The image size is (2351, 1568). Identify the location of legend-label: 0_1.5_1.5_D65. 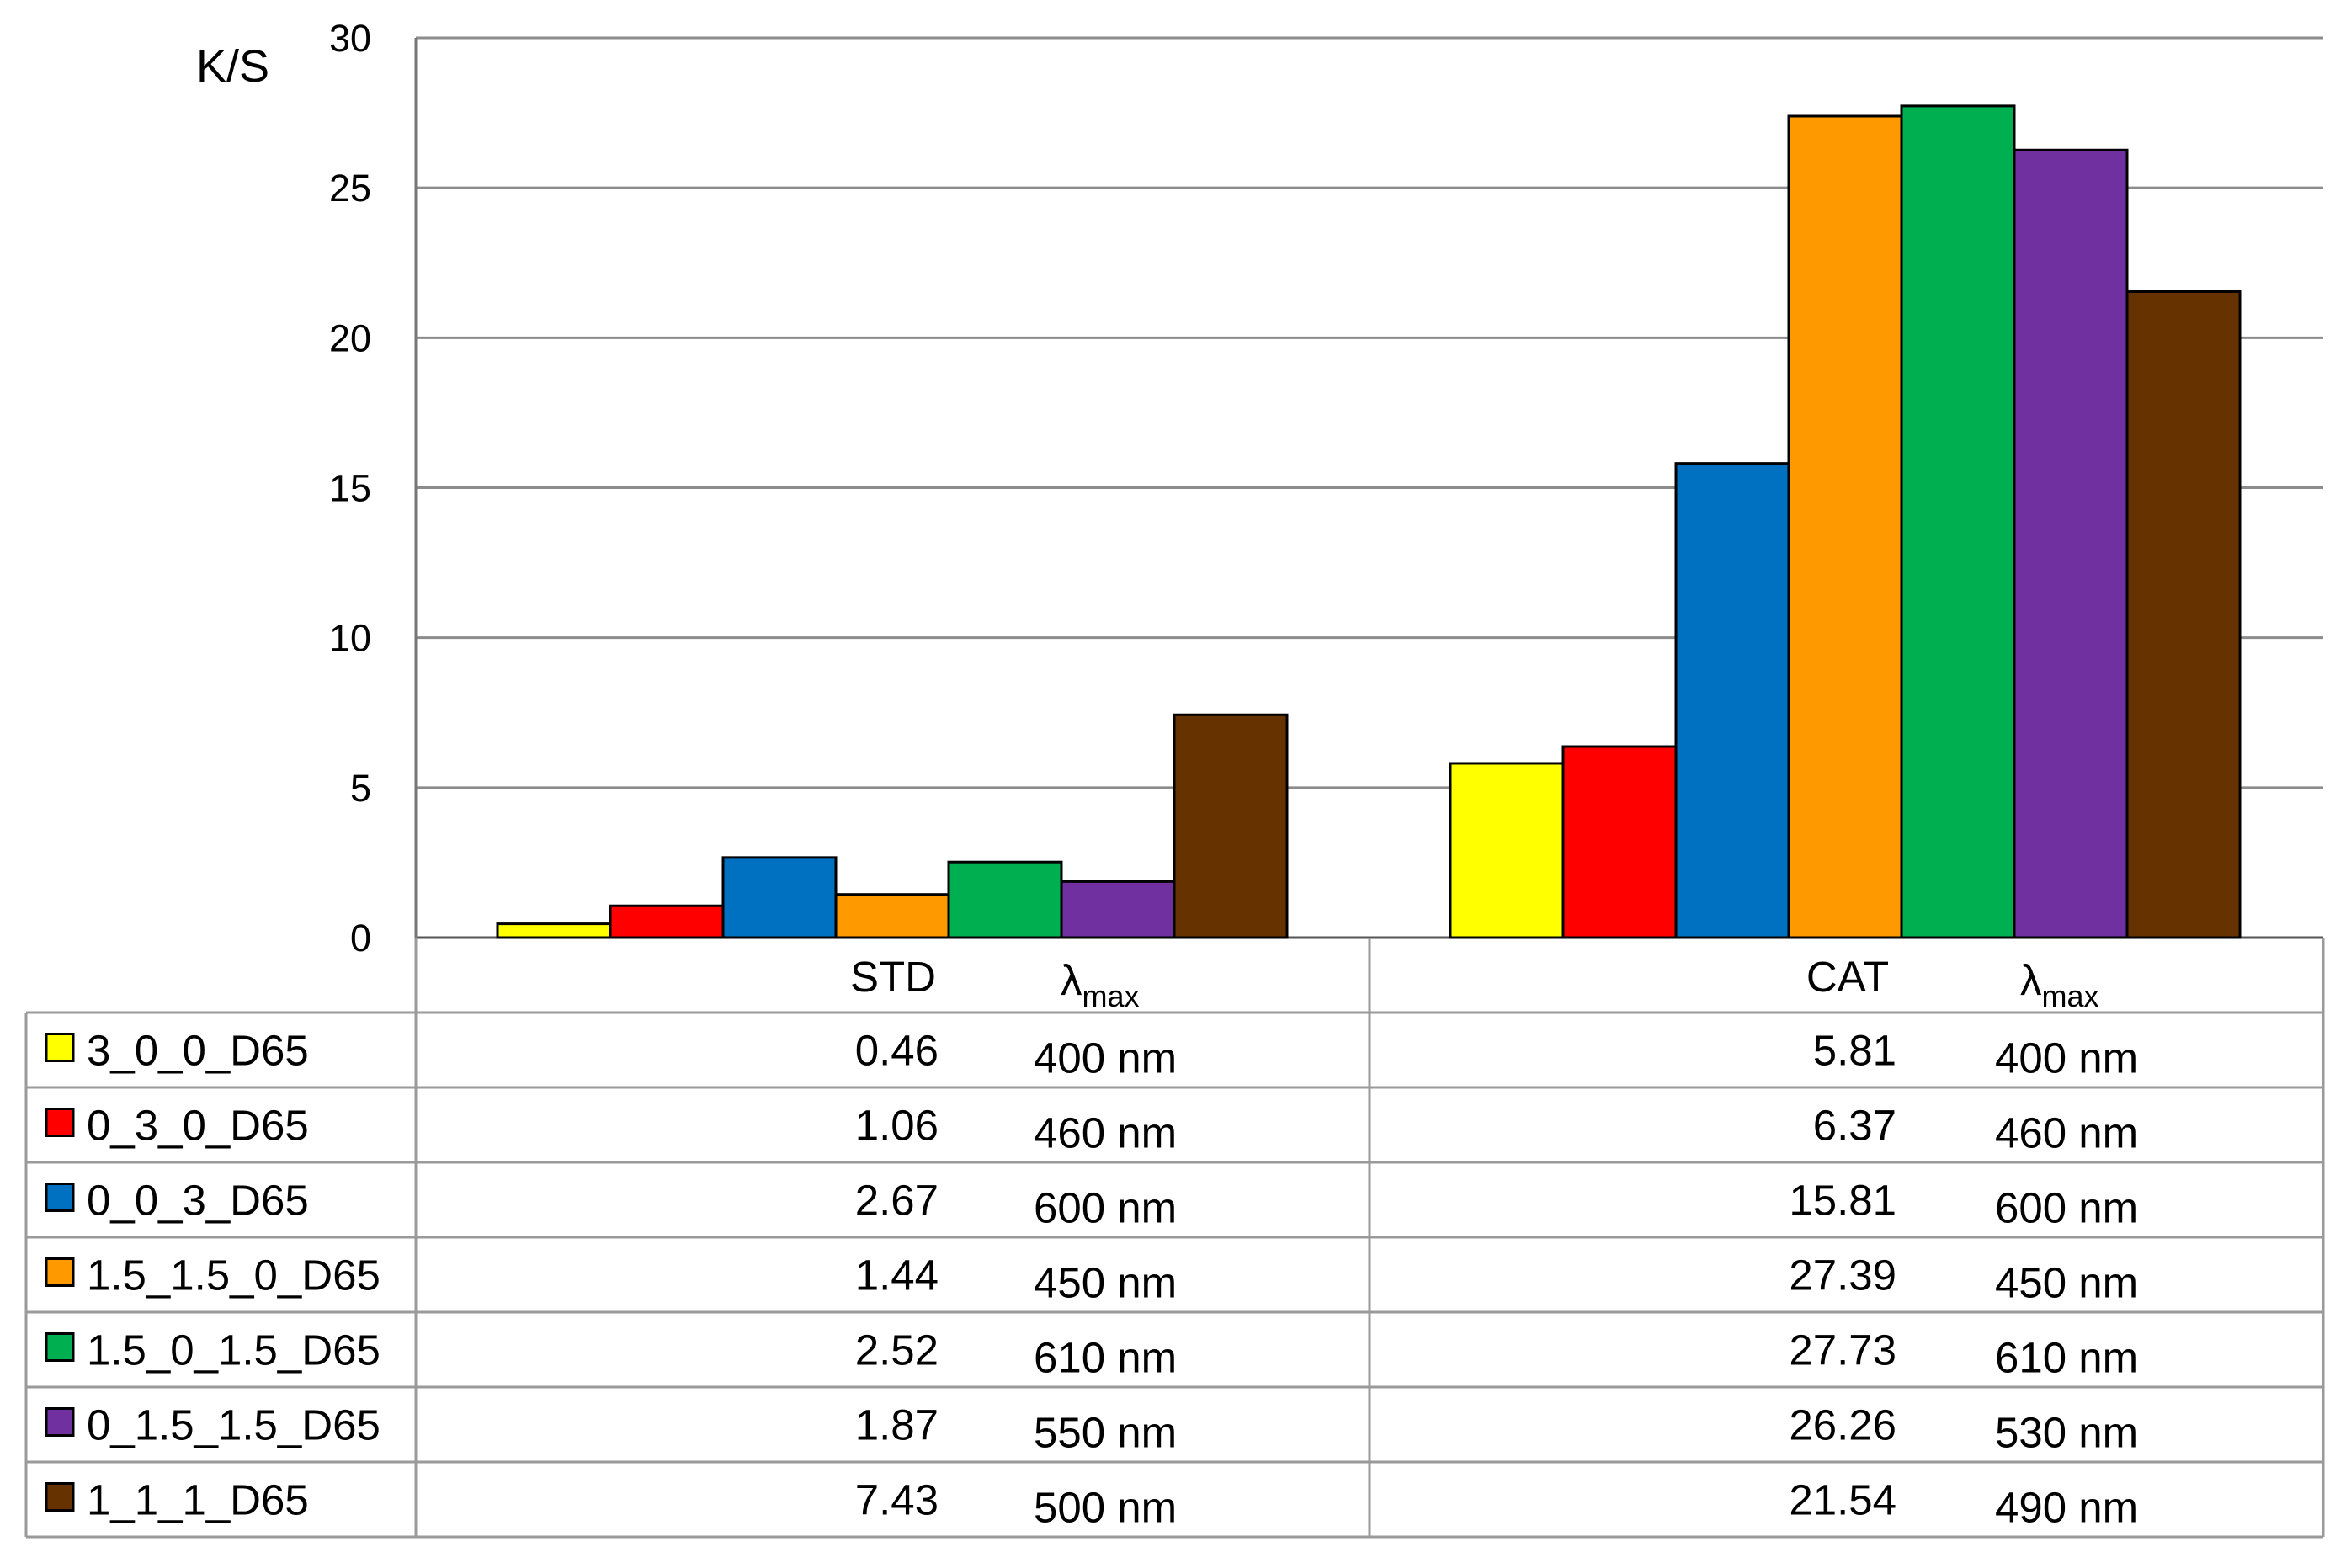
(233, 1425).